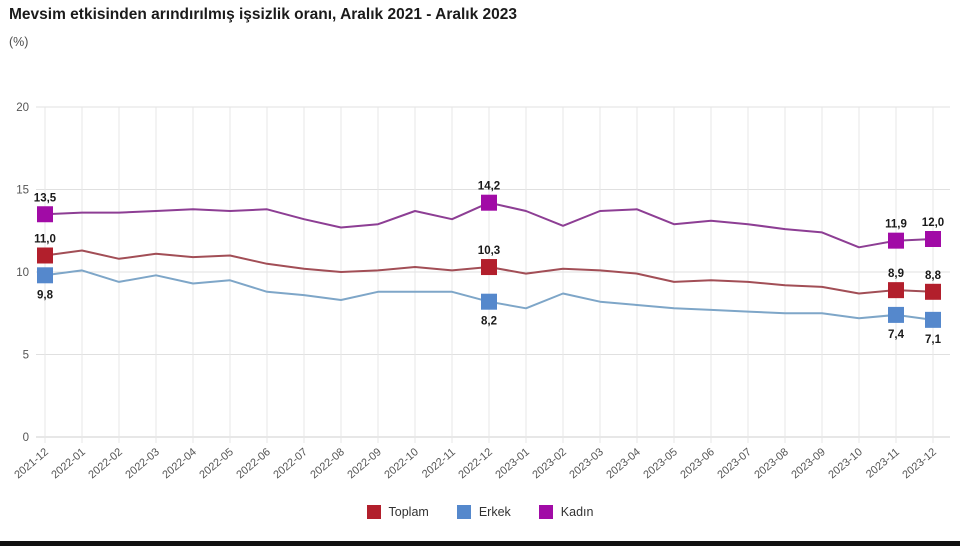  I want to click on data-point-label: 7,4, so click(896, 335).